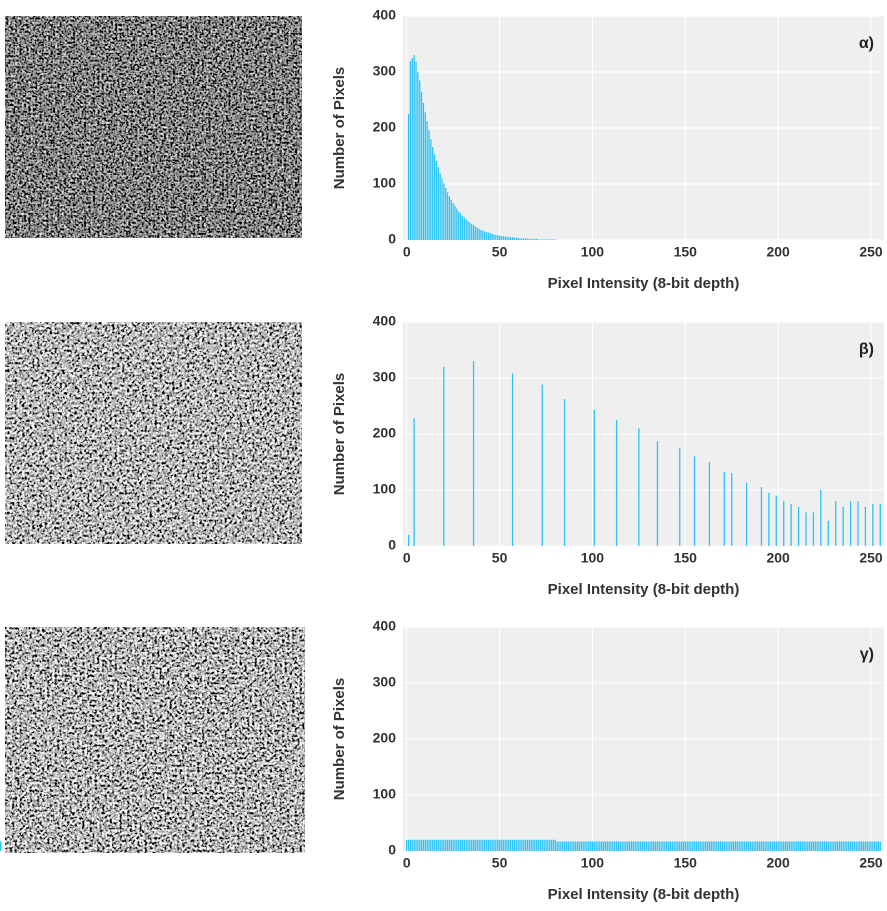  What do you see at coordinates (867, 654) in the screenshot?
I see `annotation: γ)` at bounding box center [867, 654].